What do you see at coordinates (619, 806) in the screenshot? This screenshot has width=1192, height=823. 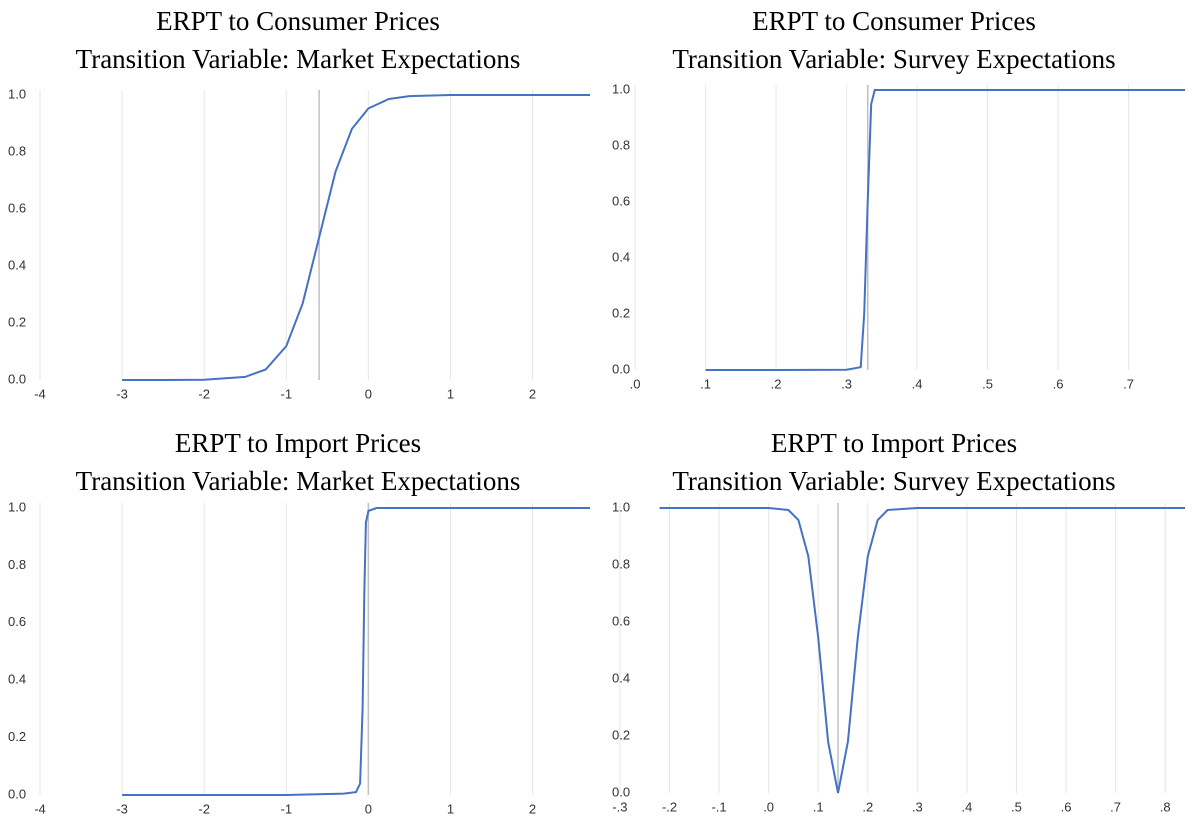 I see `x-tick-label: -.3` at bounding box center [619, 806].